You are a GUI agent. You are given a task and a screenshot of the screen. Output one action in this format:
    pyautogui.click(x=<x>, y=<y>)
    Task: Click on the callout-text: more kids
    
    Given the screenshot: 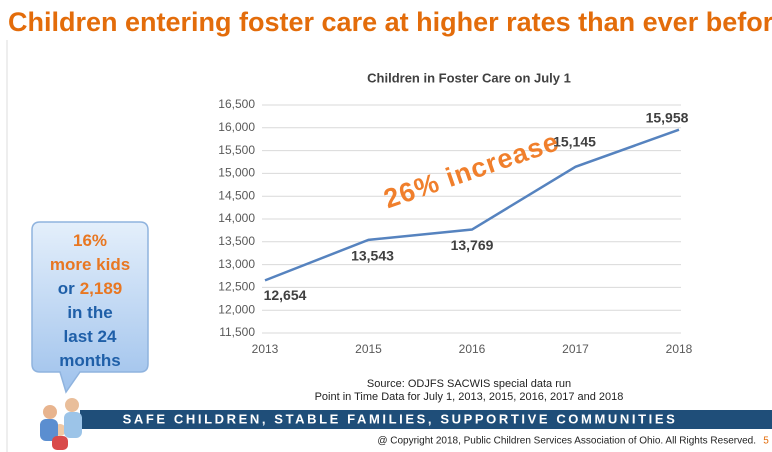 What is the action you would take?
    pyautogui.click(x=90, y=264)
    